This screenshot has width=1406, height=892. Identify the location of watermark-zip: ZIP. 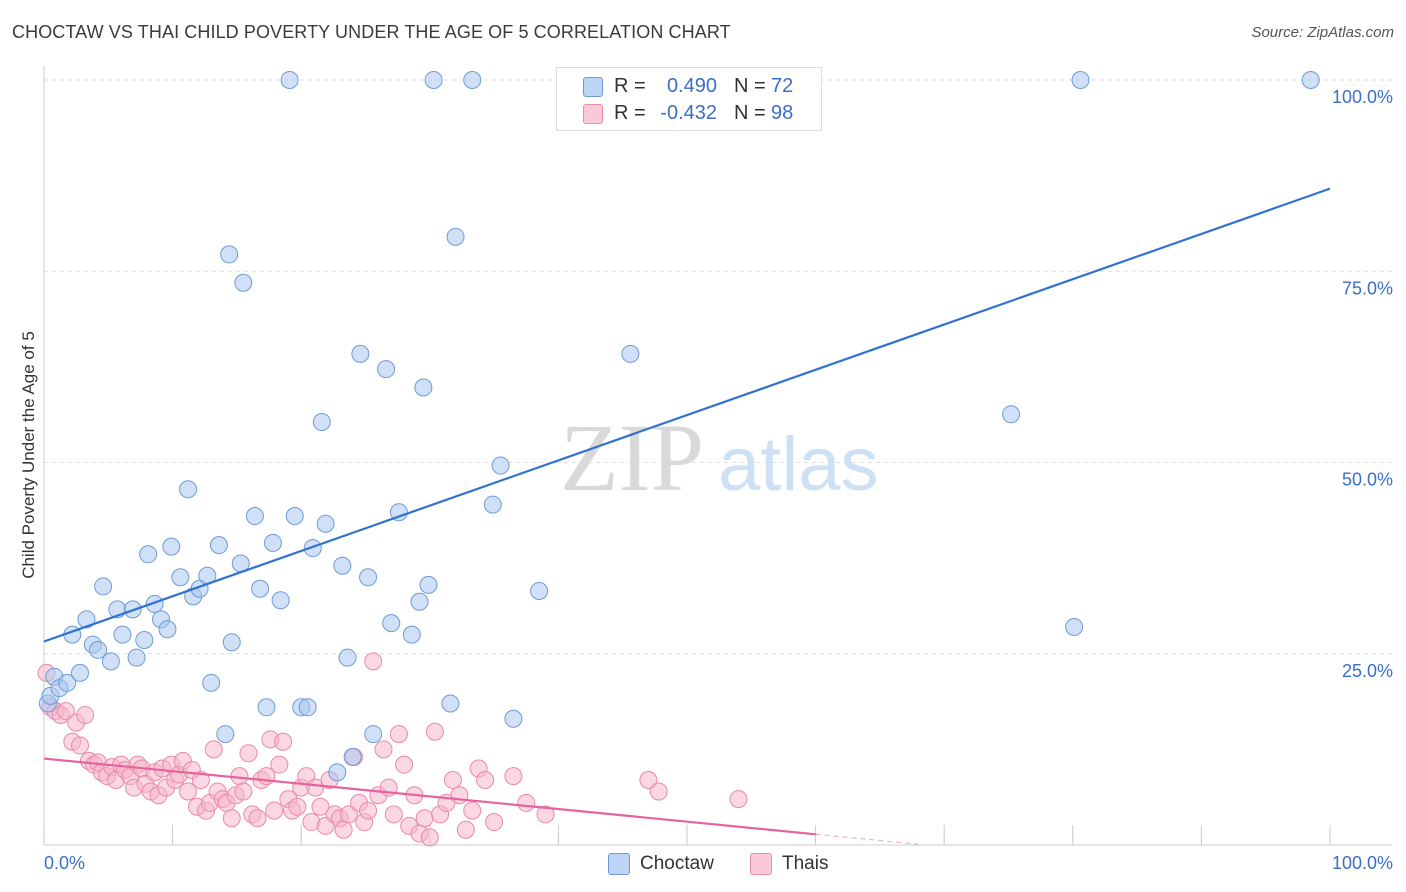
(632, 457).